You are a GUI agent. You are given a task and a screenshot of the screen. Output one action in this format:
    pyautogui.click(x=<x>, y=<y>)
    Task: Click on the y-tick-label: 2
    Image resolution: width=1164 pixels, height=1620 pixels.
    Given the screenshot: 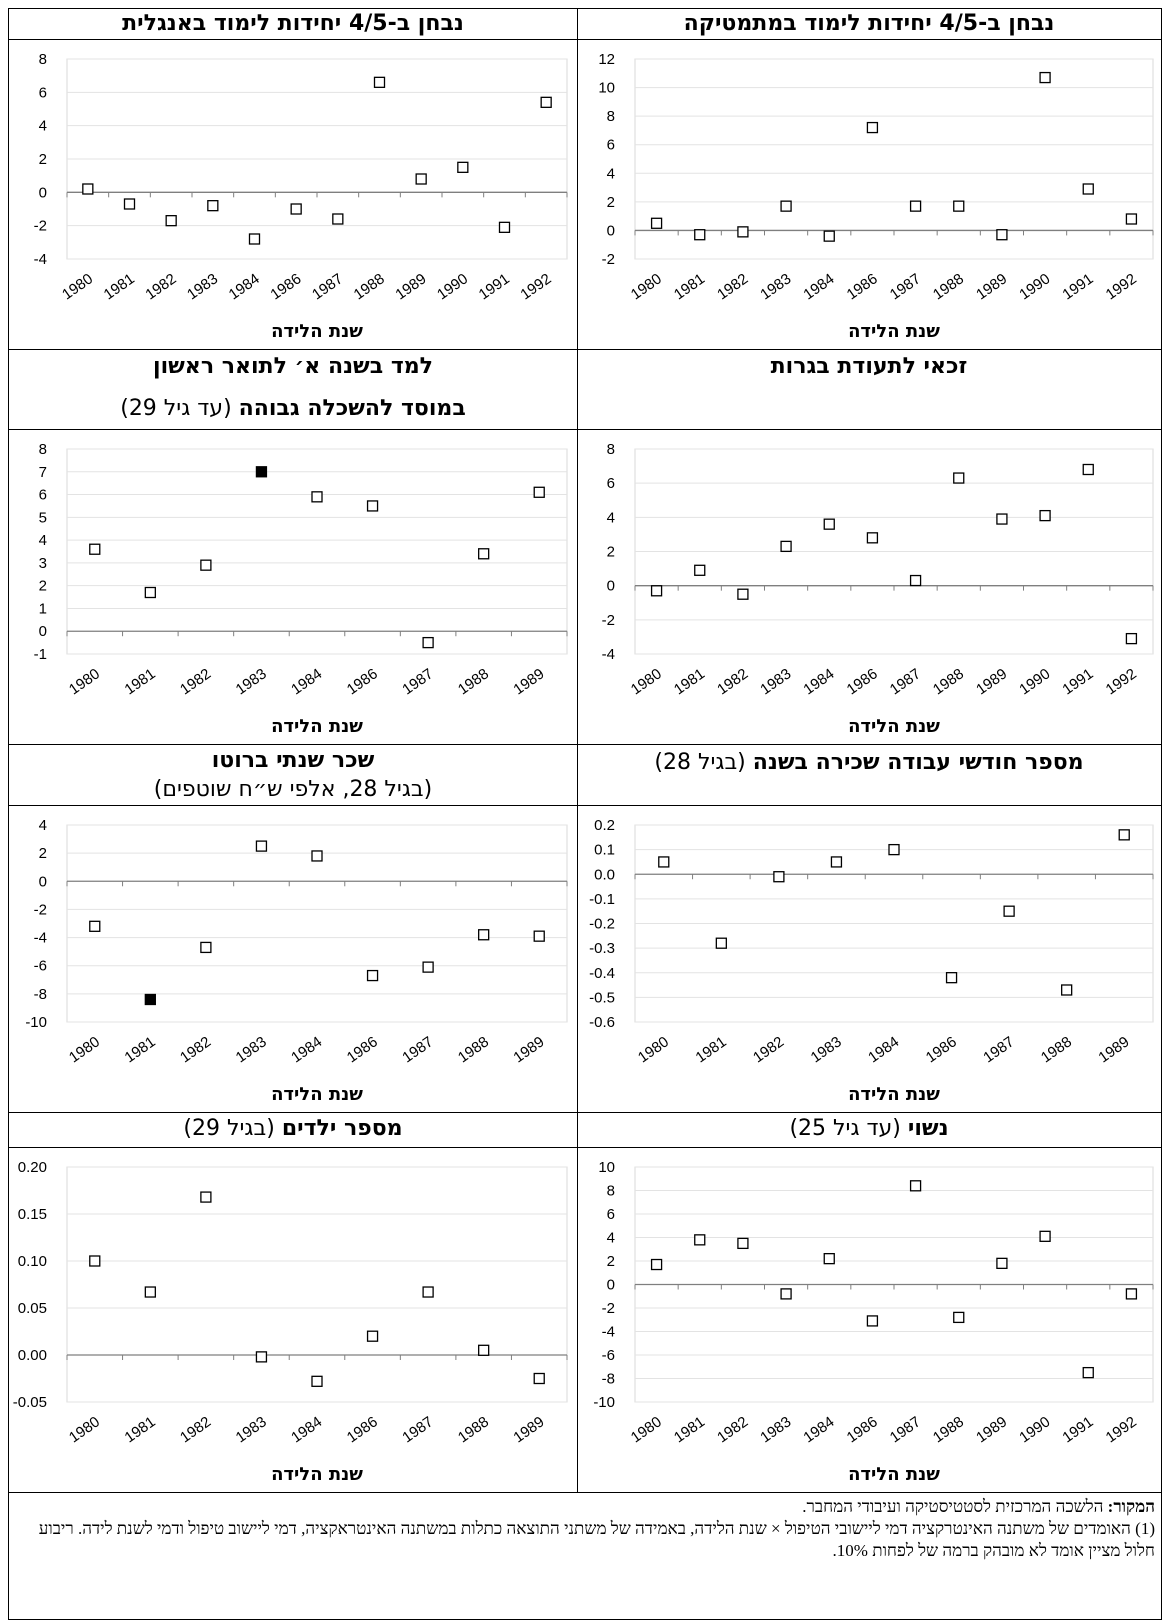 What is the action you would take?
    pyautogui.click(x=43, y=586)
    